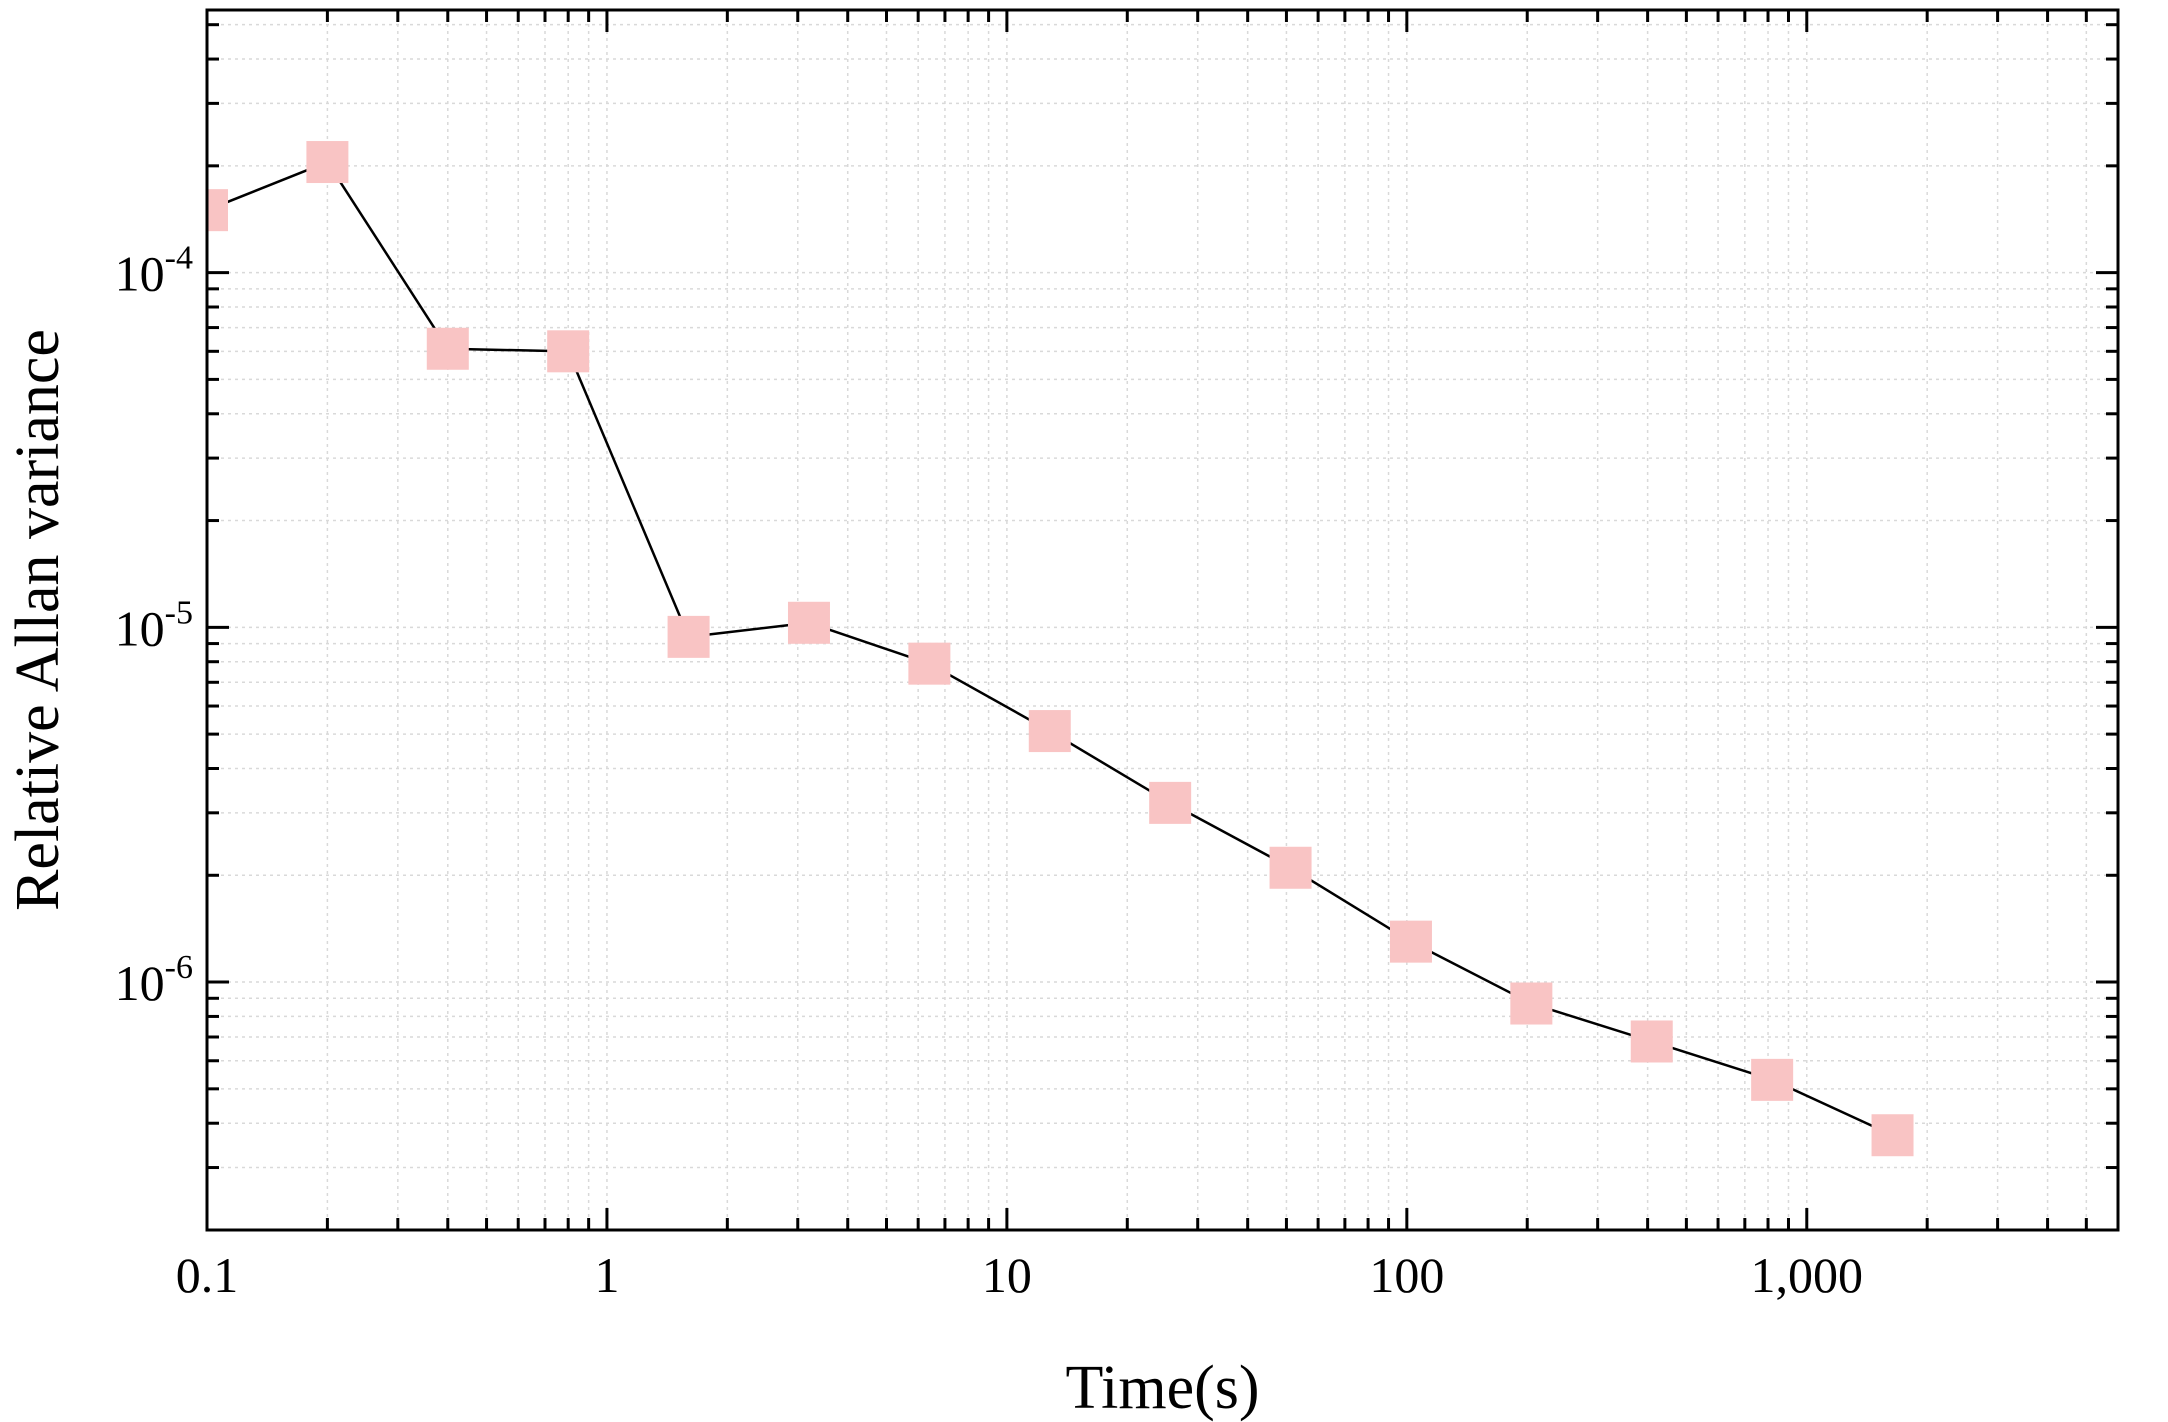 Image resolution: width=2168 pixels, height=1422 pixels. Describe the element at coordinates (154, 271) in the screenshot. I see `y-tick-label: 10⁻⁴` at that location.